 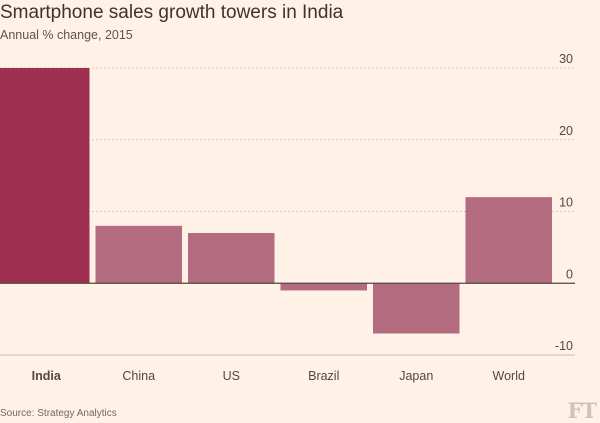 I want to click on y-tick-label: 10, so click(x=566, y=203).